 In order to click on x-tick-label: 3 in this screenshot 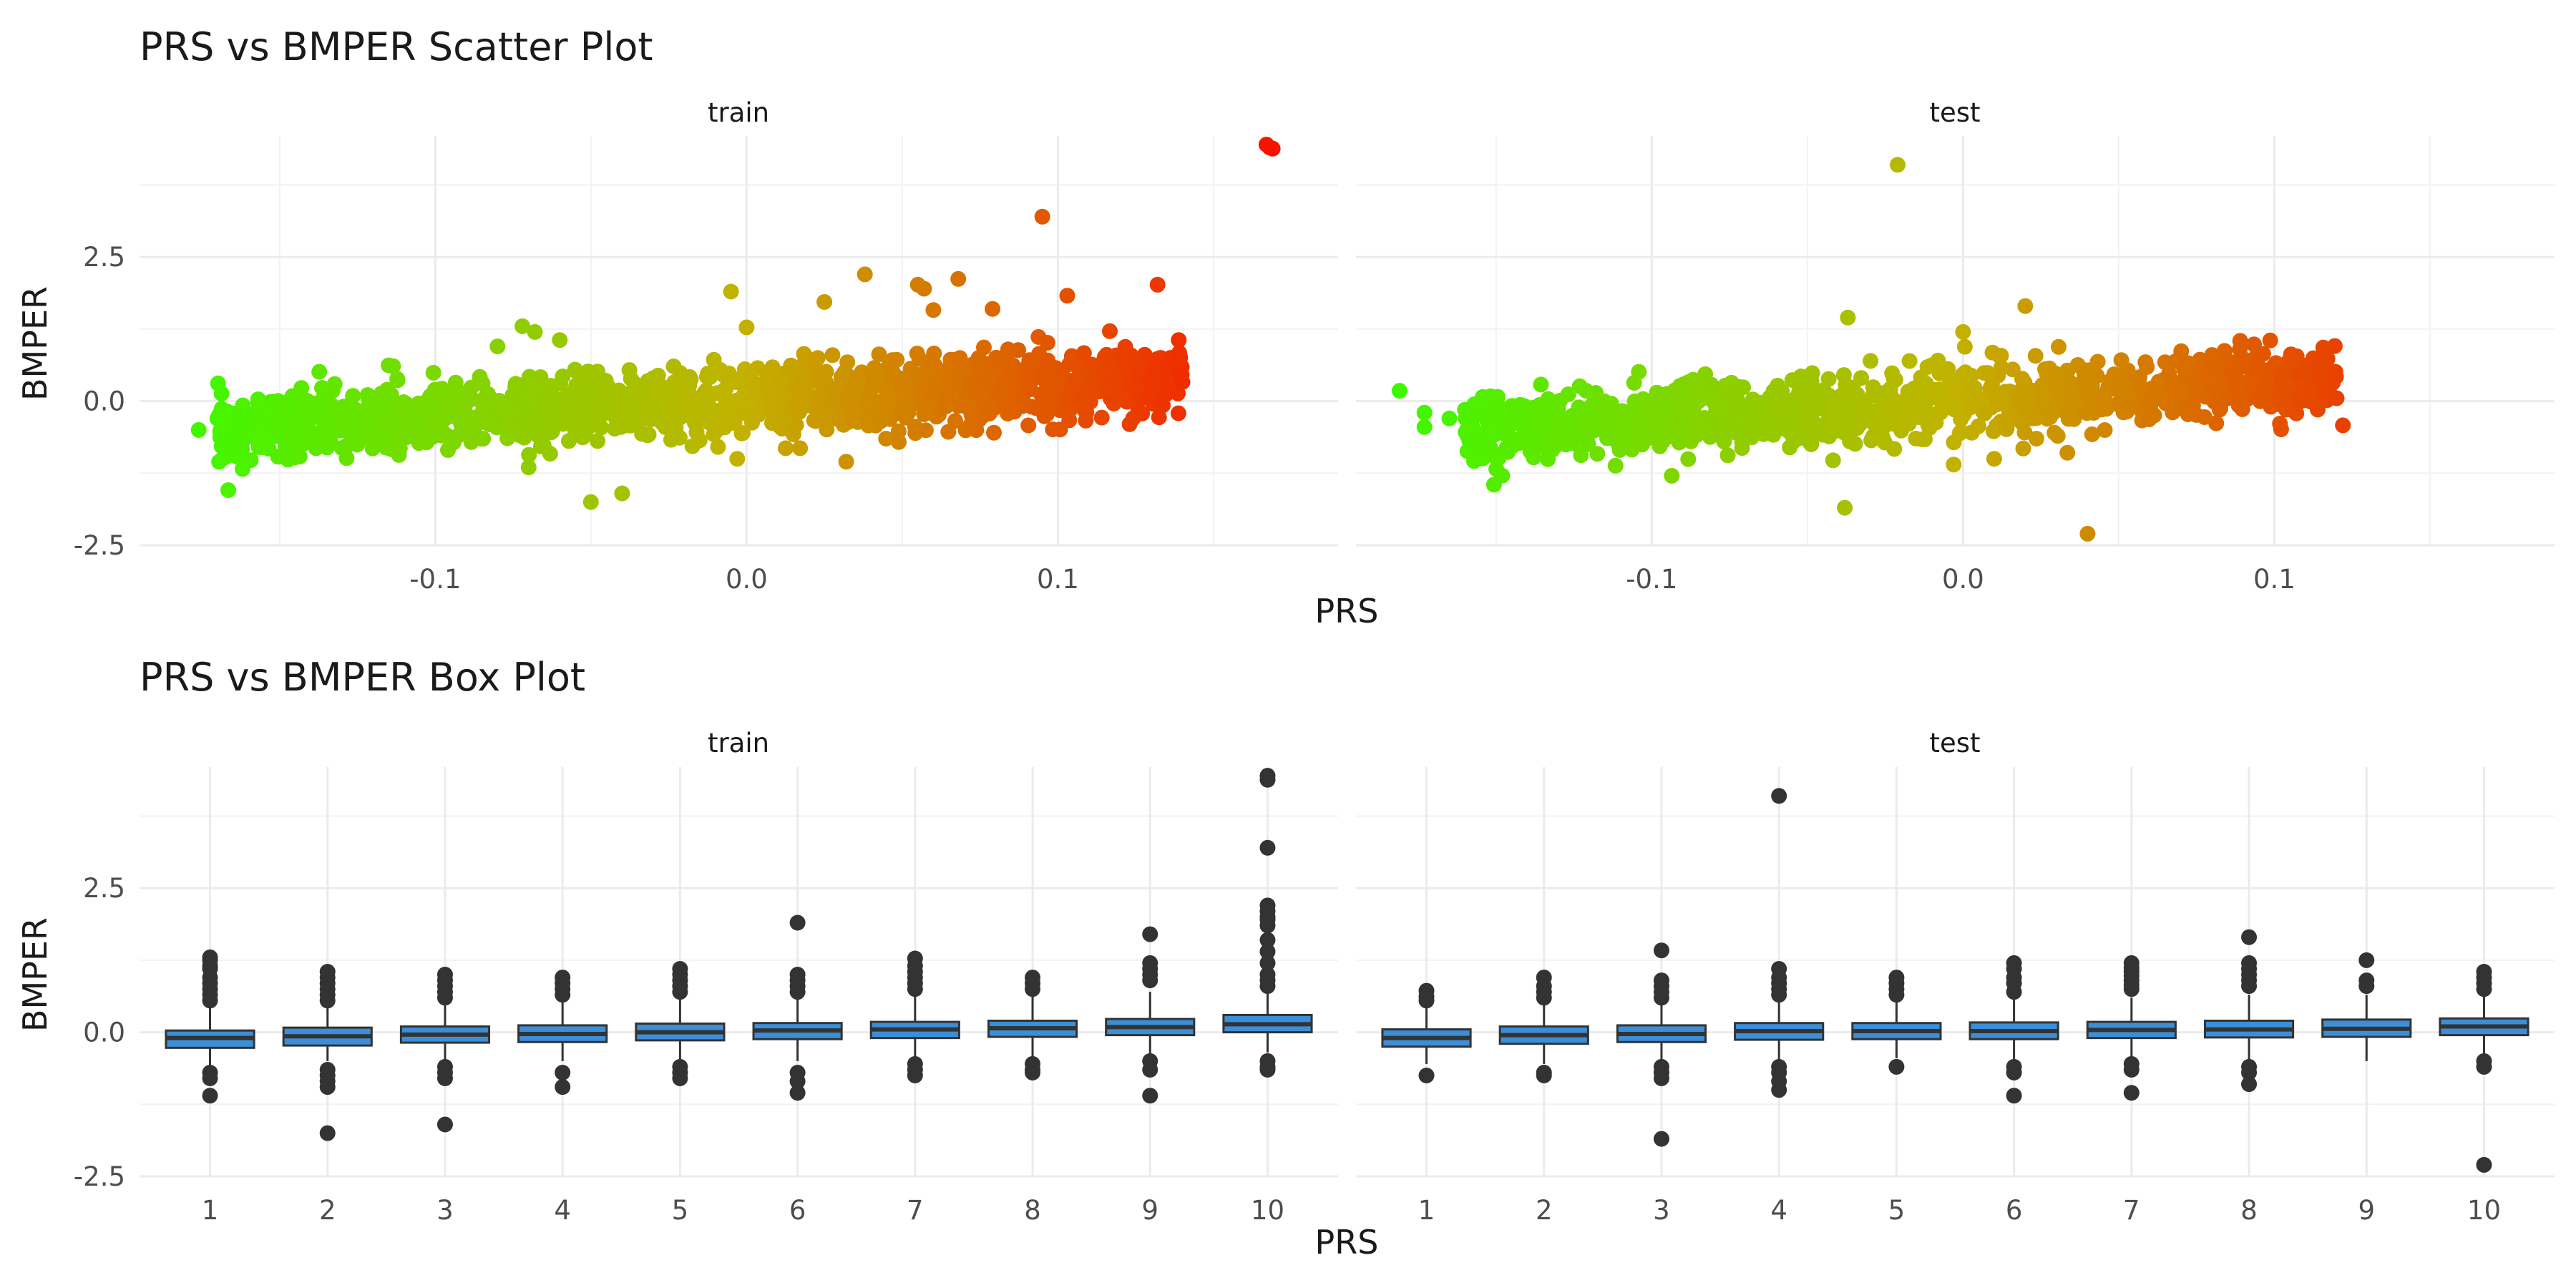, I will do `click(1661, 1210)`.